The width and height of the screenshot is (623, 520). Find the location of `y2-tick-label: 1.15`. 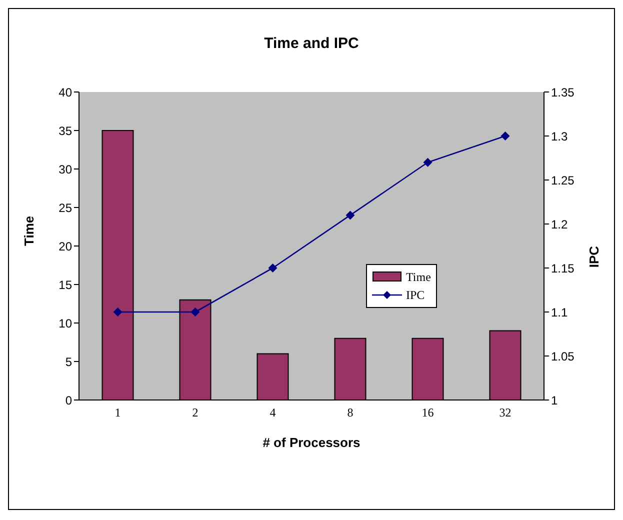

y2-tick-label: 1.15 is located at coordinates (563, 268).